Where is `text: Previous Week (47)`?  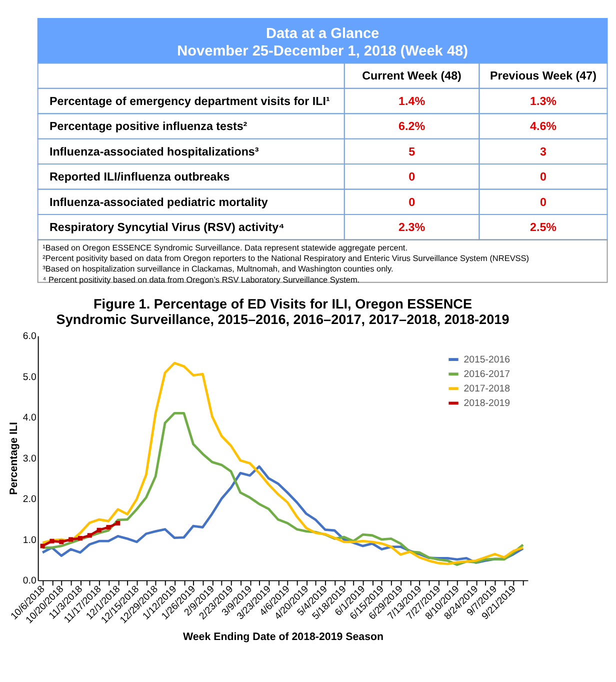
text: Previous Week (47) is located at coordinates (543, 76).